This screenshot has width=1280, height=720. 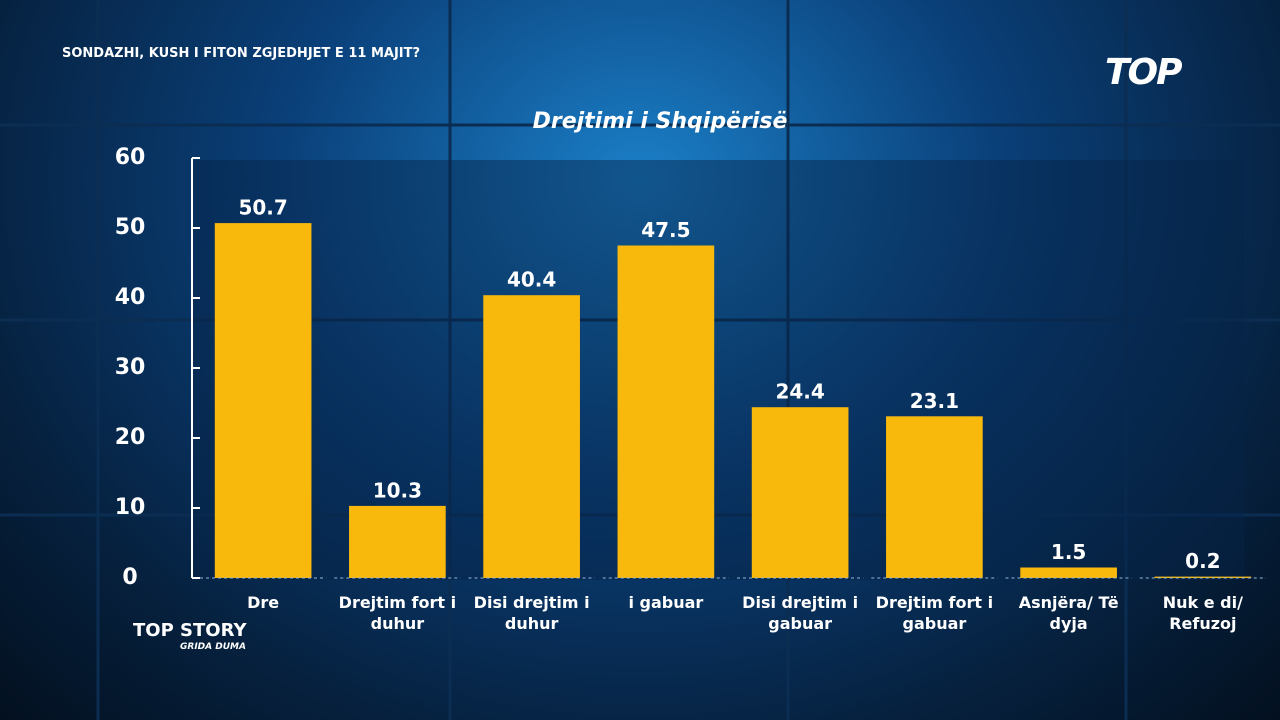 I want to click on value-label: 47.5, so click(x=665, y=230).